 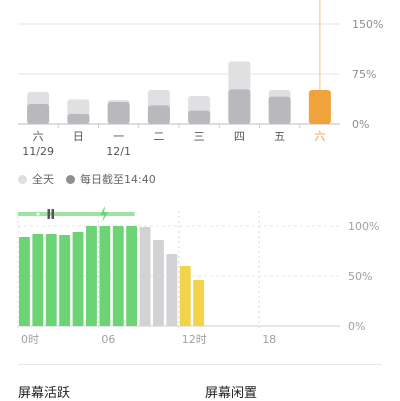 What do you see at coordinates (38, 151) in the screenshot?
I see `date-label: 11/29` at bounding box center [38, 151].